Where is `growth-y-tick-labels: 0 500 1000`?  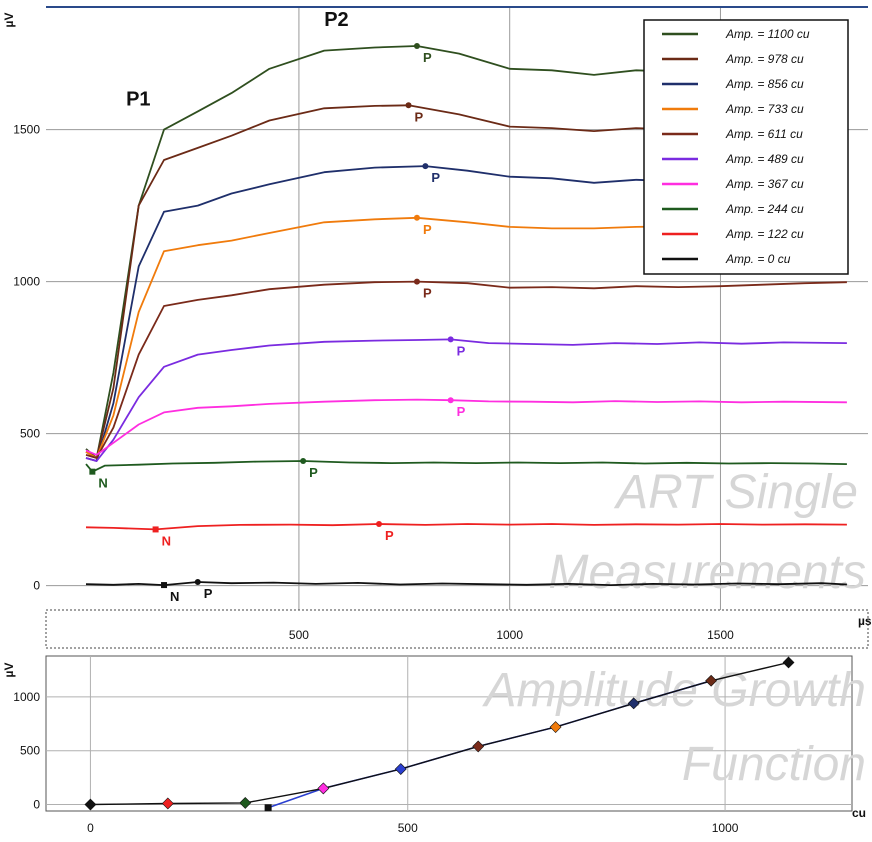
growth-y-tick-labels: 0 500 1000 is located at coordinates (26, 751).